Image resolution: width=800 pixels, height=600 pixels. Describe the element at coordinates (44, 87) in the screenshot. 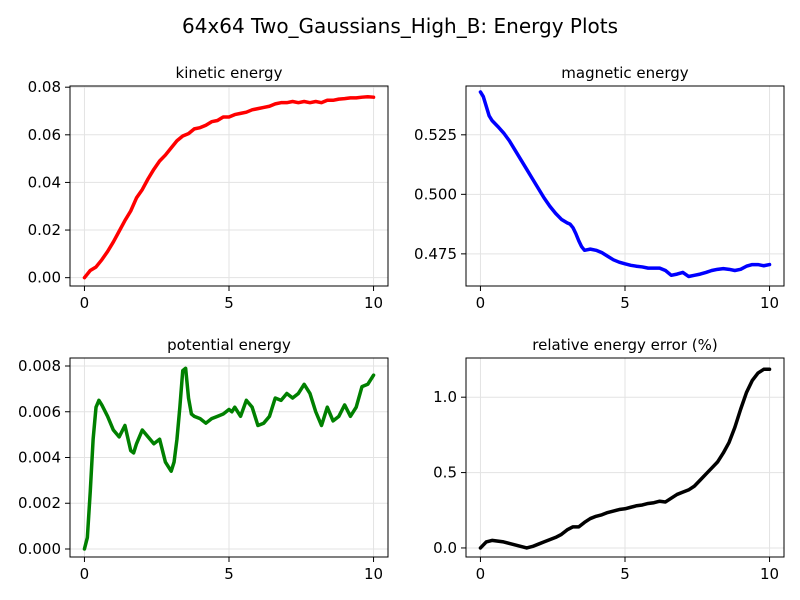

I see `y-tick-label: 0.08` at that location.